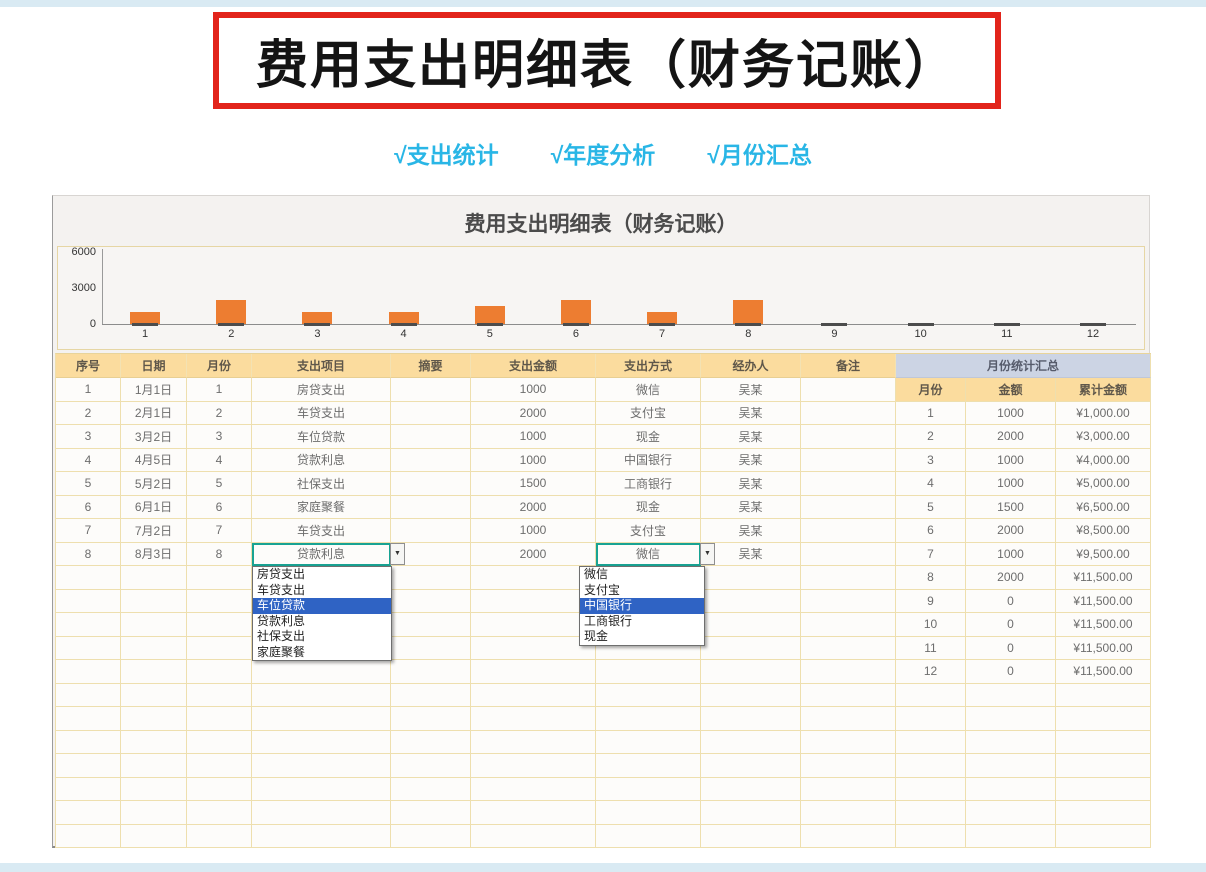 The width and height of the screenshot is (1206, 872). What do you see at coordinates (397, 553) in the screenshot?
I see `dropdown-arrow-button: ▼` at bounding box center [397, 553].